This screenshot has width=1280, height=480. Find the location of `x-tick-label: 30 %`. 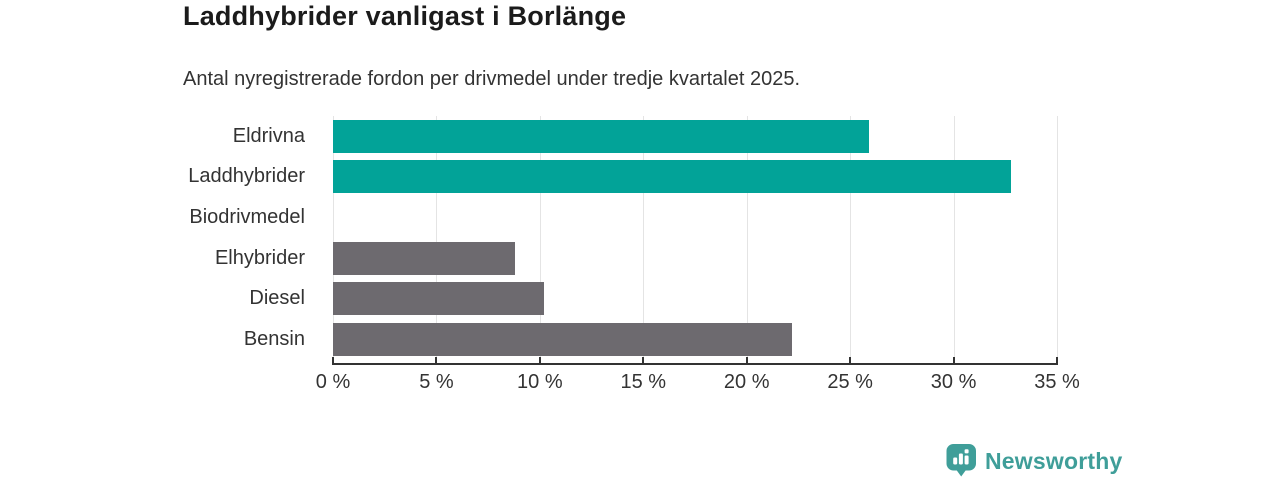

x-tick-label: 30 % is located at coordinates (953, 382).